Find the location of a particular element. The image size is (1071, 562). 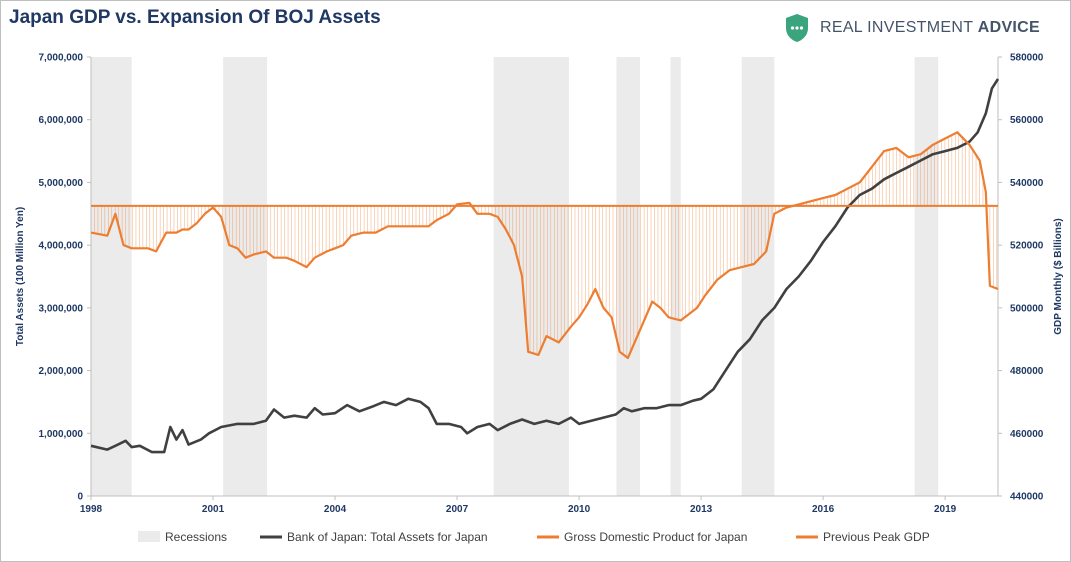

brand-name-prefix: REAL INVESTMENT is located at coordinates (896, 27).